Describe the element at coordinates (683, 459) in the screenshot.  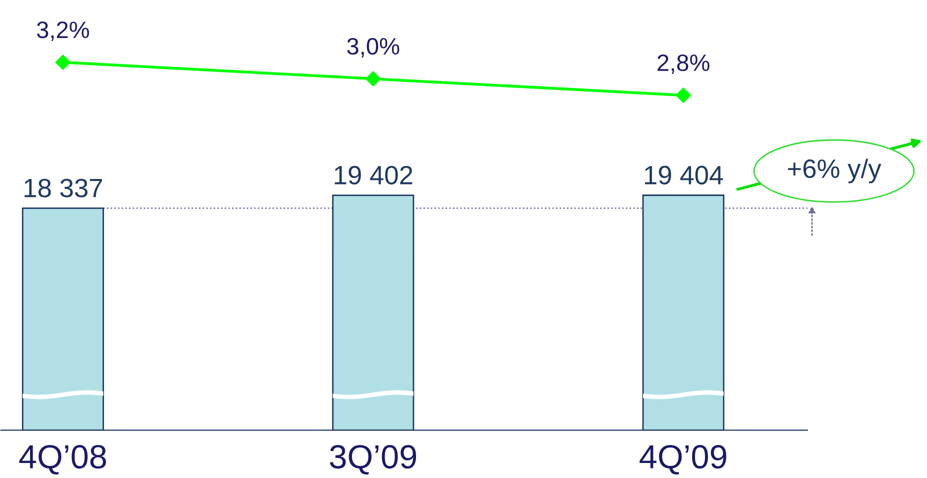
I see `x-tick-label: 4Q’09` at that location.